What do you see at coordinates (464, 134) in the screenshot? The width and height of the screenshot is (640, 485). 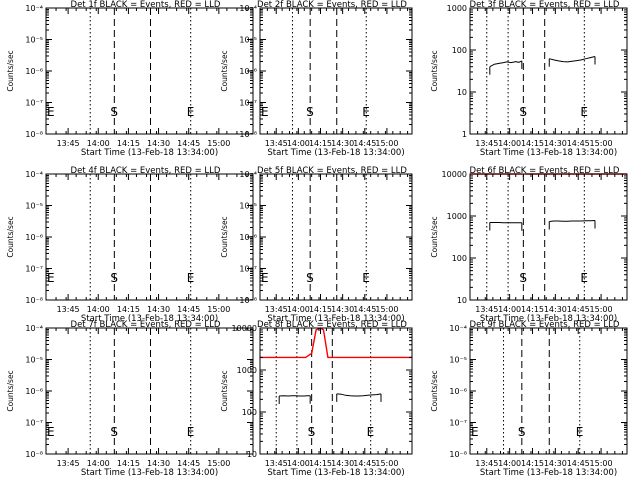 I see `y-tick-label: 1` at bounding box center [464, 134].